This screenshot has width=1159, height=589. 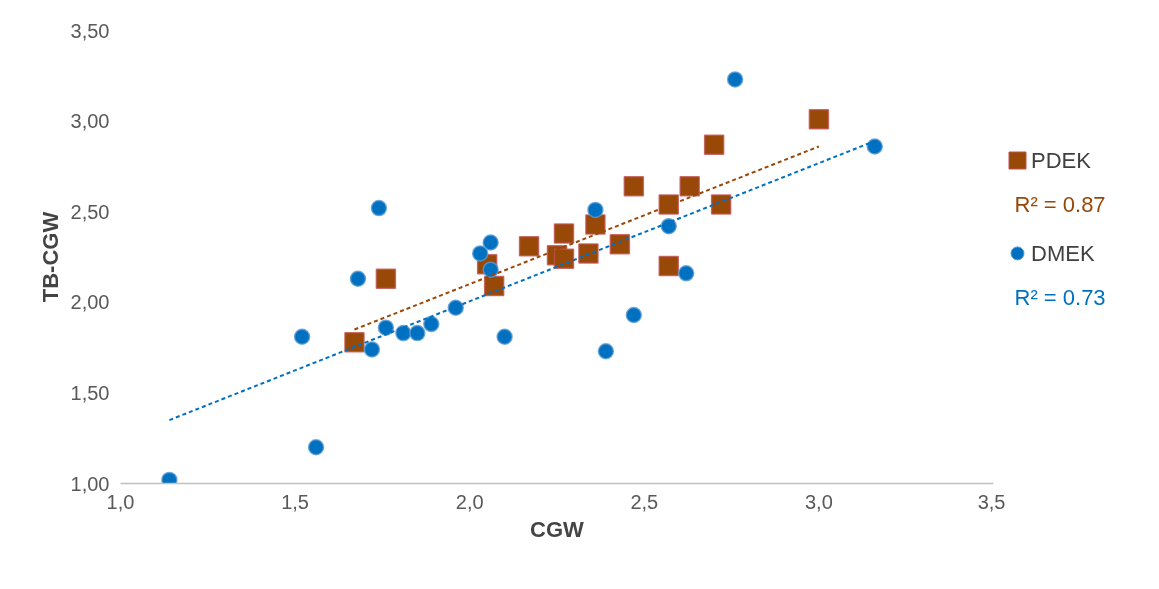 I want to click on legend-label: PDEK, so click(x=1061, y=161).